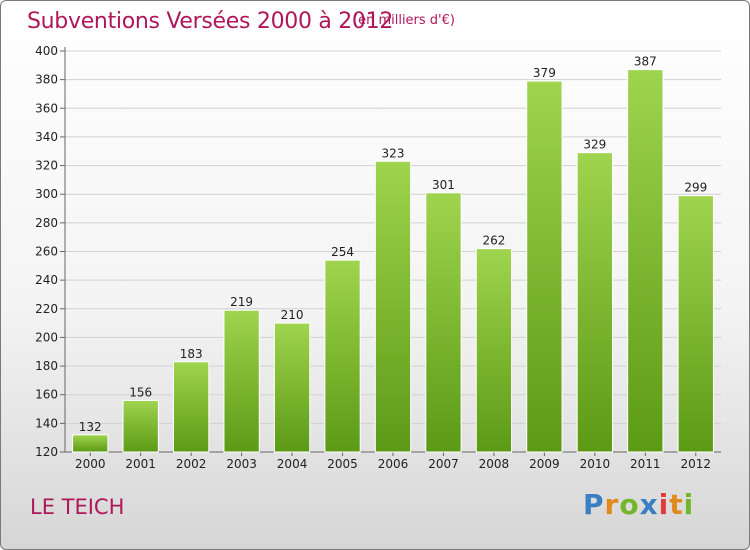  I want to click on bar-2009, so click(544, 266).